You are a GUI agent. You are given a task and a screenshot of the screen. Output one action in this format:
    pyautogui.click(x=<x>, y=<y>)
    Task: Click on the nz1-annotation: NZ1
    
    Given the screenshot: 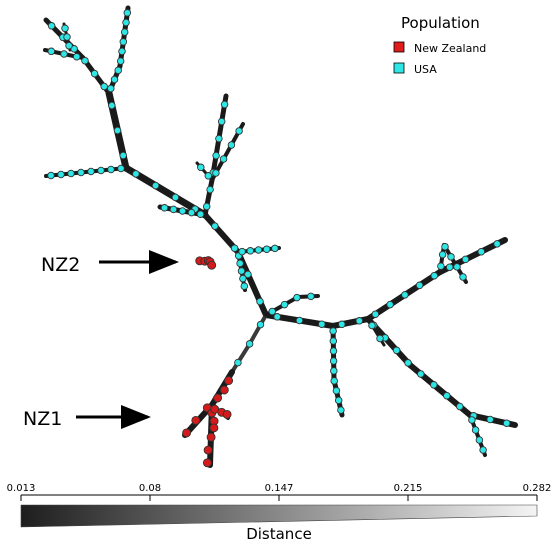 What is the action you would take?
    pyautogui.click(x=87, y=417)
    